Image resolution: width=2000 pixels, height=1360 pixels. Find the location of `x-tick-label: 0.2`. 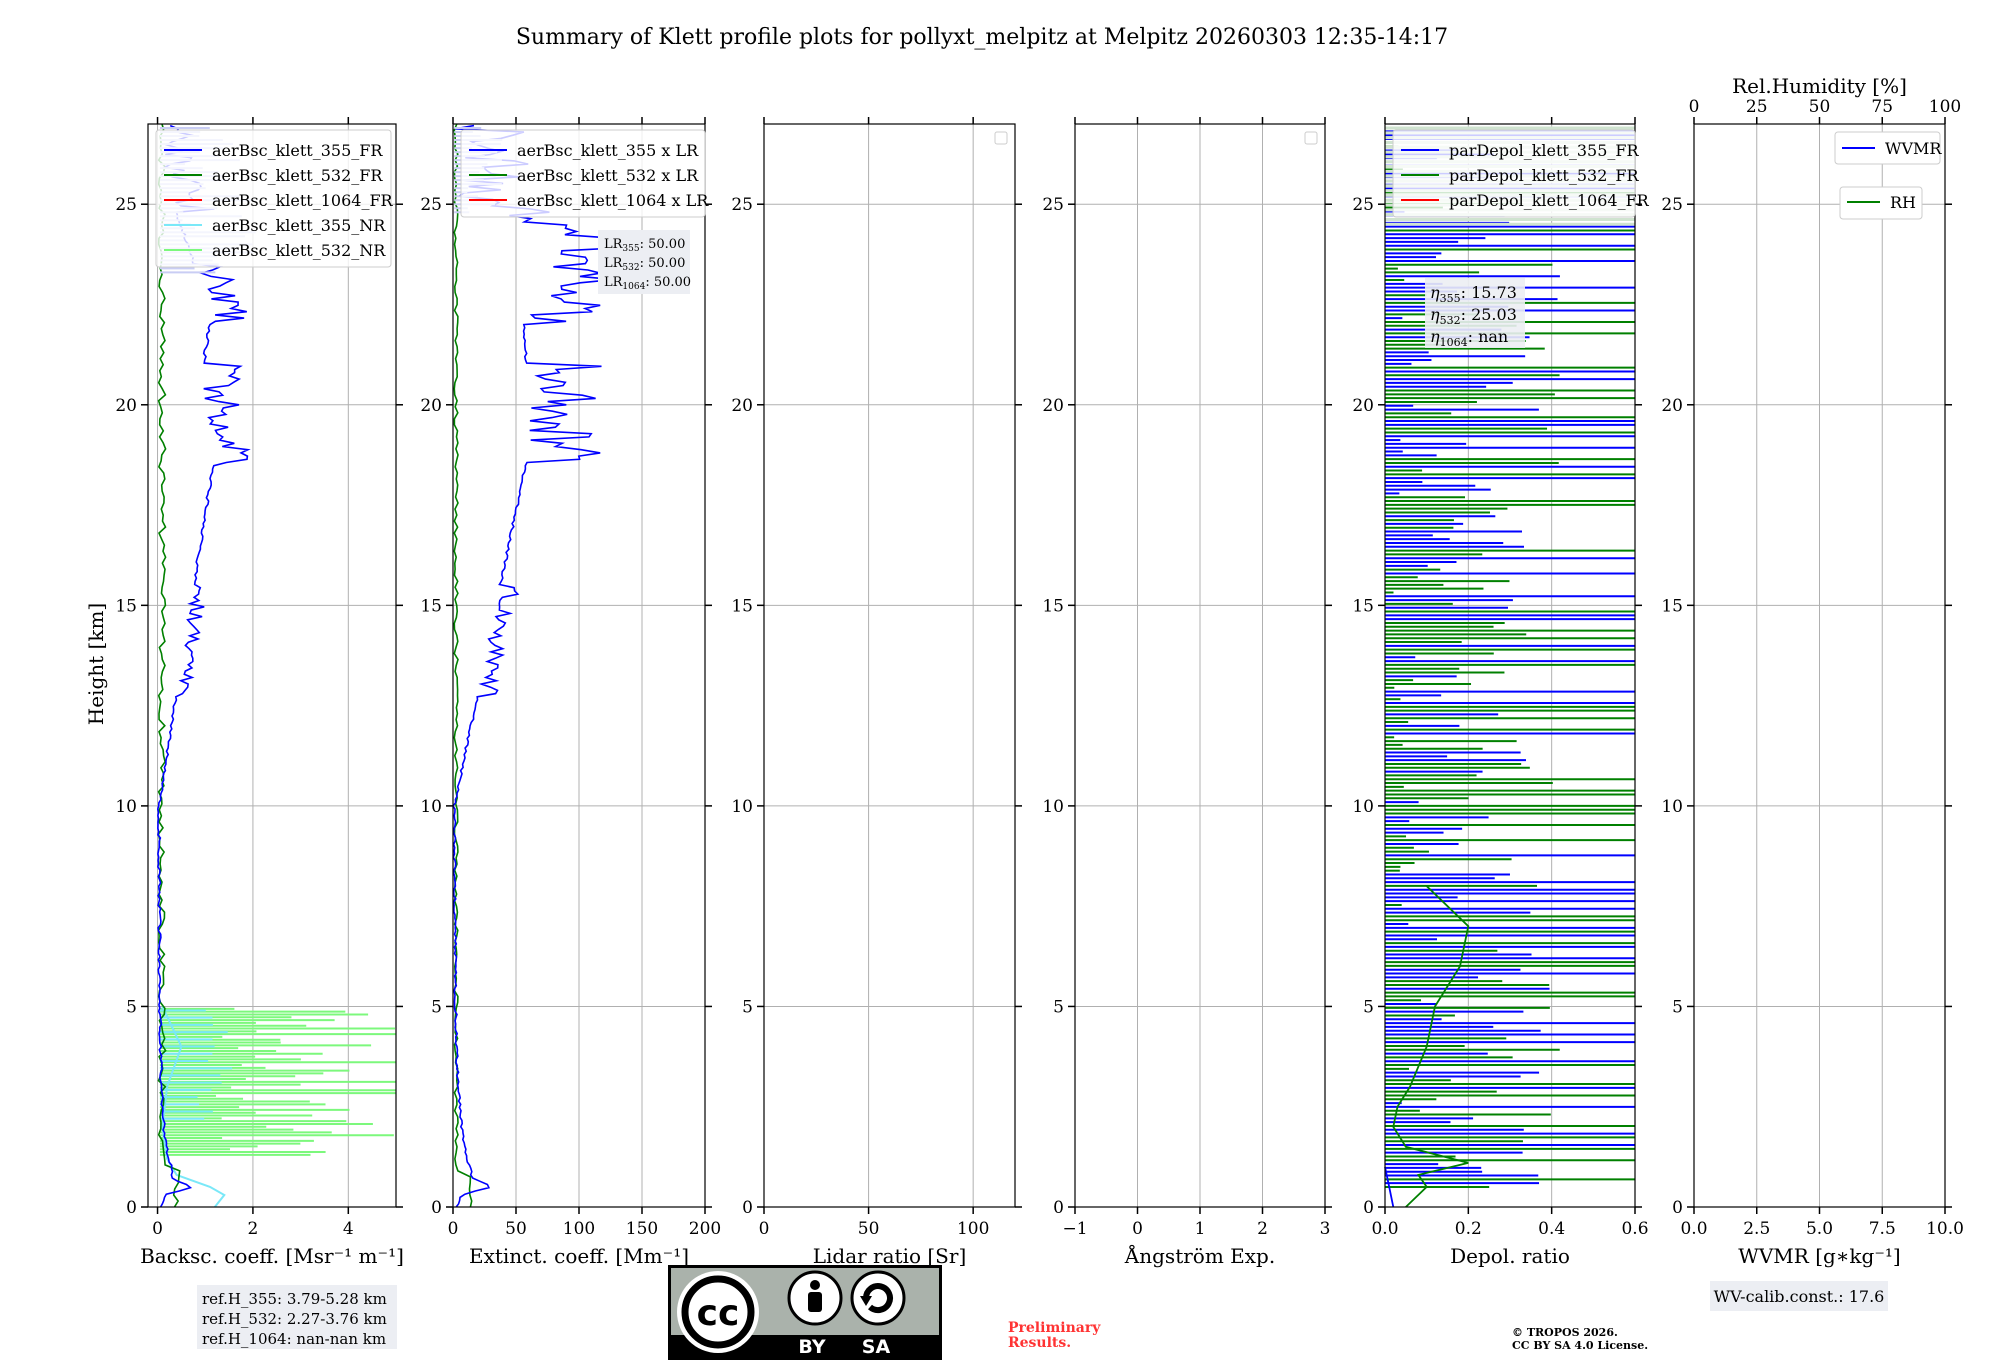

x-tick-label: 0.2 is located at coordinates (1468, 1229).